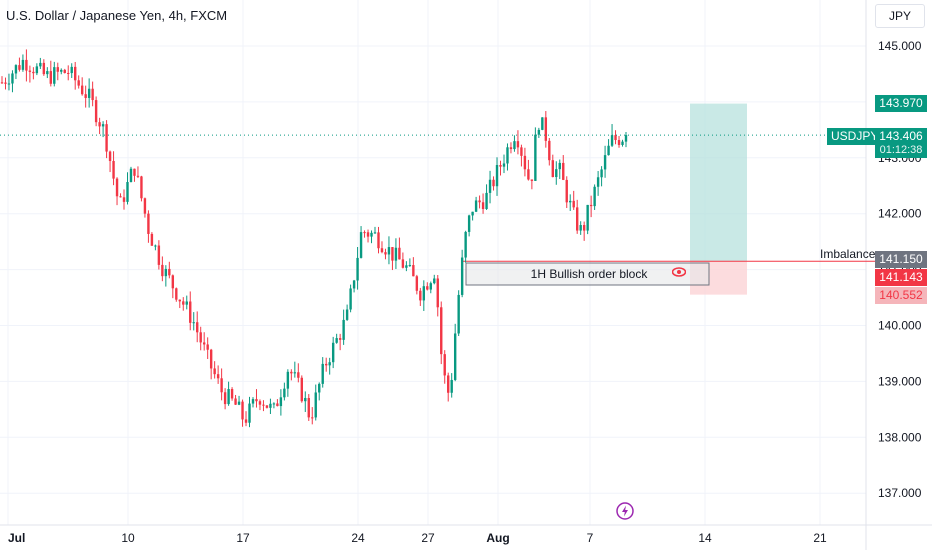 This screenshot has height=550, width=932. I want to click on x-tick-label: 14, so click(705, 538).